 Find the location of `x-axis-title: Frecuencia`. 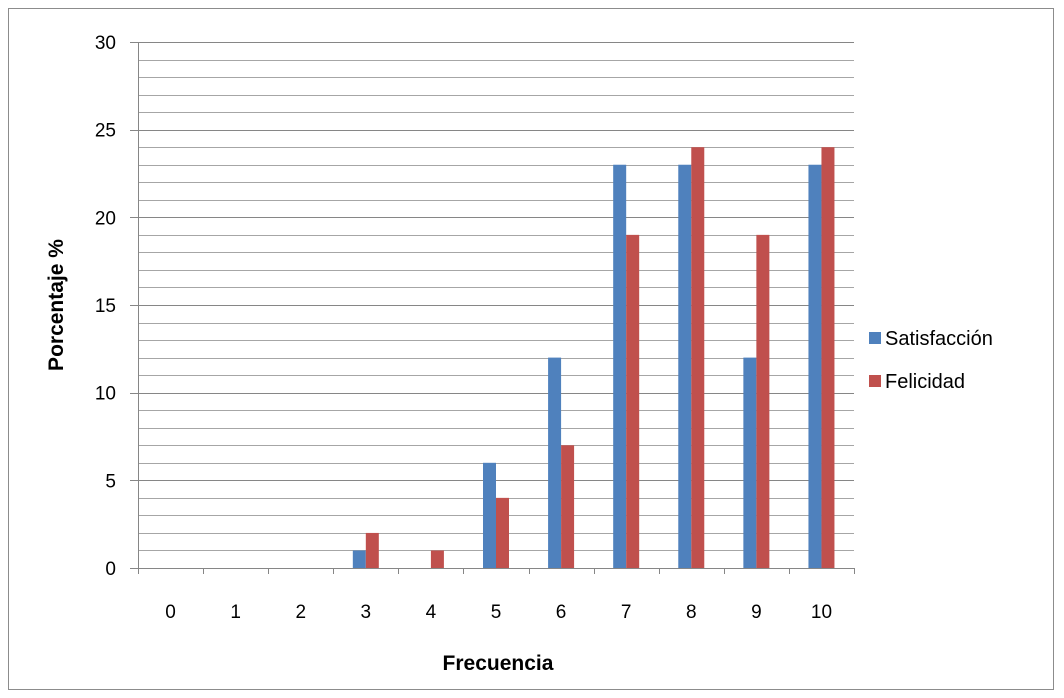

x-axis-title: Frecuencia is located at coordinates (498, 663).